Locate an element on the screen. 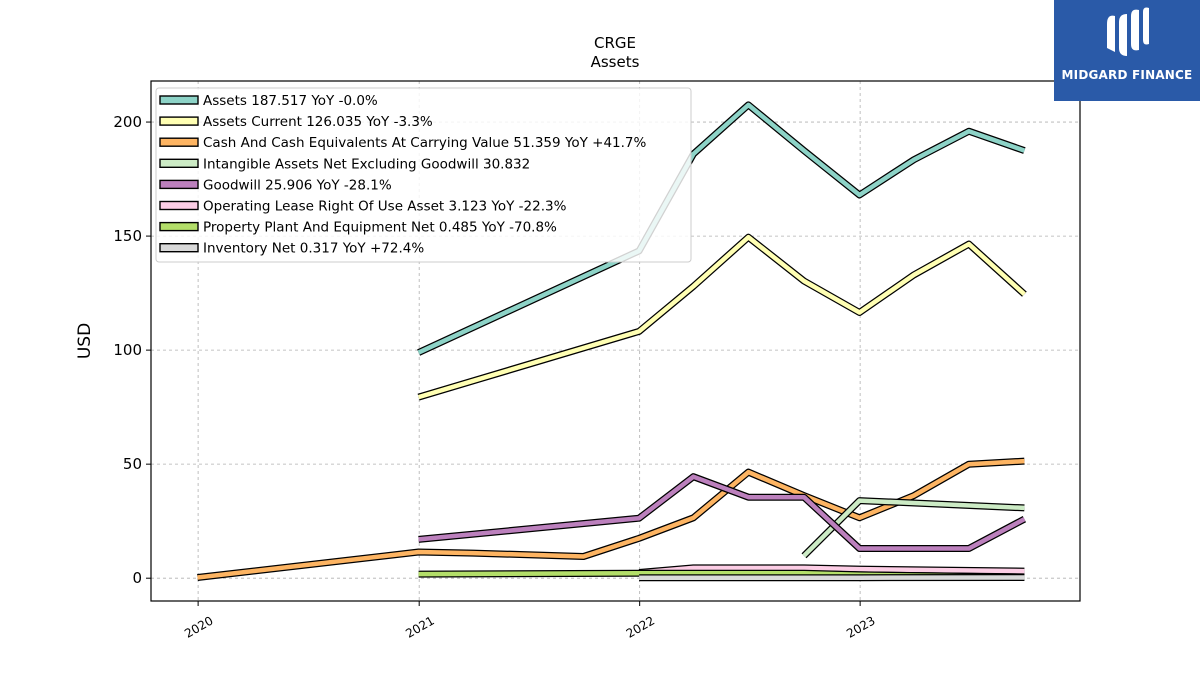 The width and height of the screenshot is (1200, 675). y-tick-label: 200 is located at coordinates (127, 122).